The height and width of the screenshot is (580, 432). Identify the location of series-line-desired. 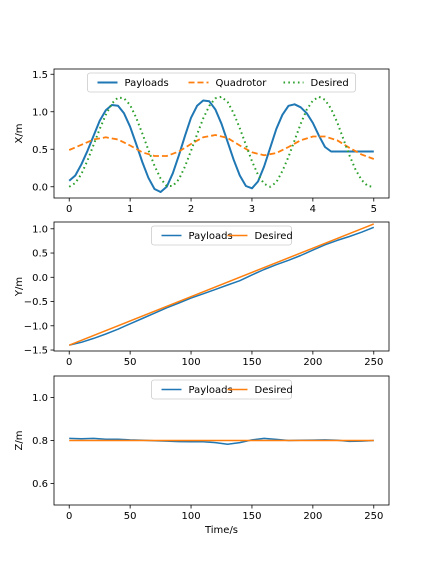
(221, 141).